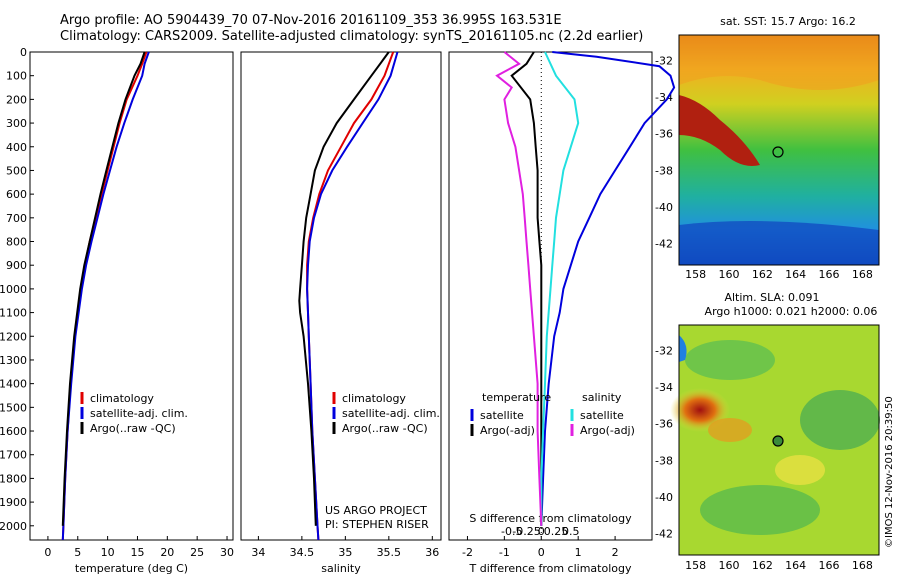 This screenshot has height=580, width=900. Describe the element at coordinates (345, 552) in the screenshot. I see `x-tick-label: 35` at that location.